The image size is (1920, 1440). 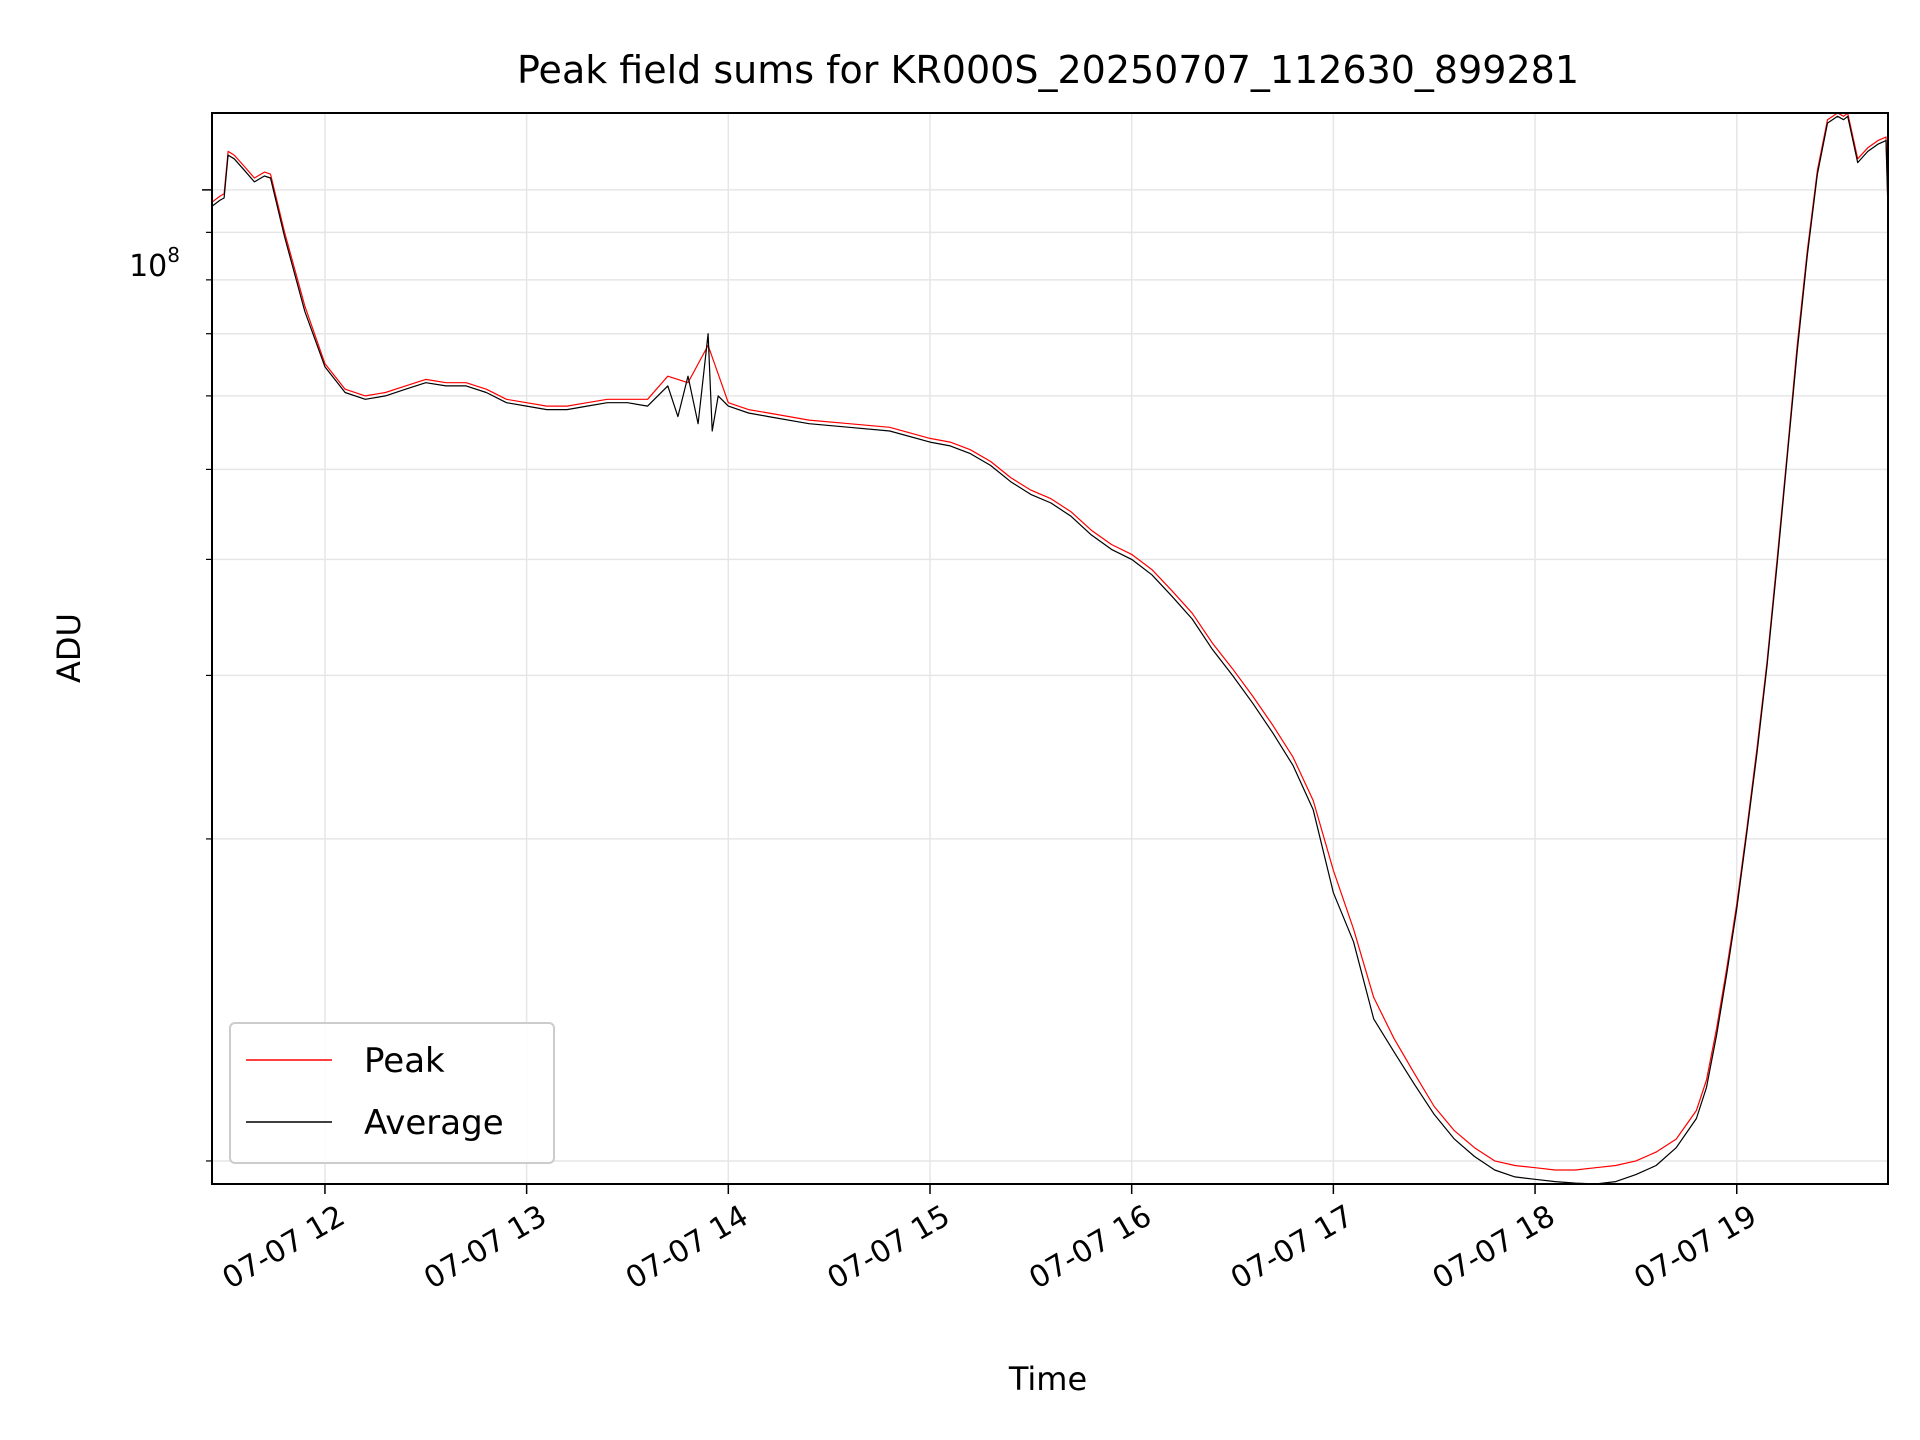 What do you see at coordinates (1047, 1379) in the screenshot?
I see `x-axis-label: Time` at bounding box center [1047, 1379].